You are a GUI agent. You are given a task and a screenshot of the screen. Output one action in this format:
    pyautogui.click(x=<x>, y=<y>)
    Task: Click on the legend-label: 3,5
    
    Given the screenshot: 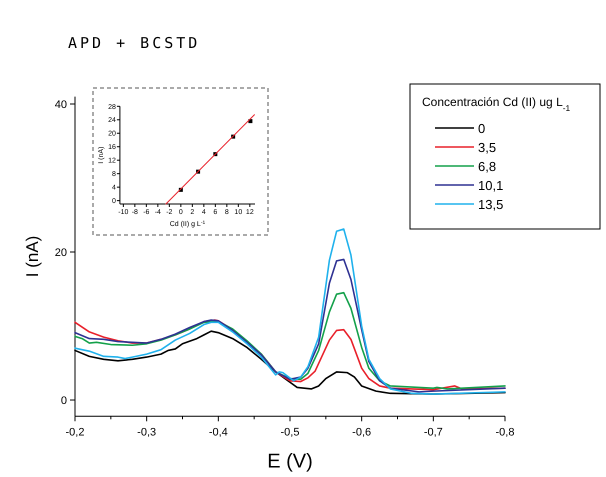 What is the action you would take?
    pyautogui.click(x=487, y=147)
    